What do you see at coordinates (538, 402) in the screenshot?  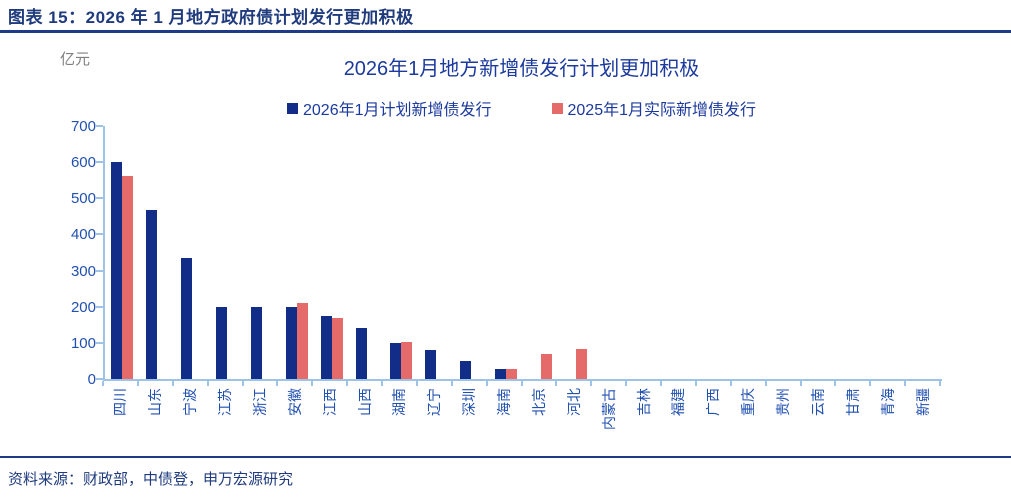 I see `x-tick-label: 北京` at bounding box center [538, 402].